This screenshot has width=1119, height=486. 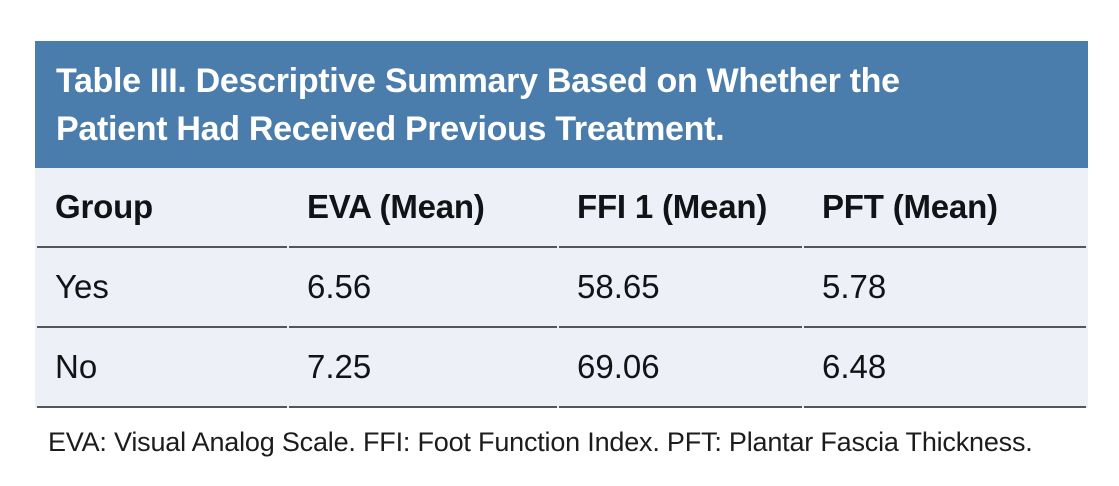 I want to click on cell-pft-no: 6.48, so click(x=945, y=368).